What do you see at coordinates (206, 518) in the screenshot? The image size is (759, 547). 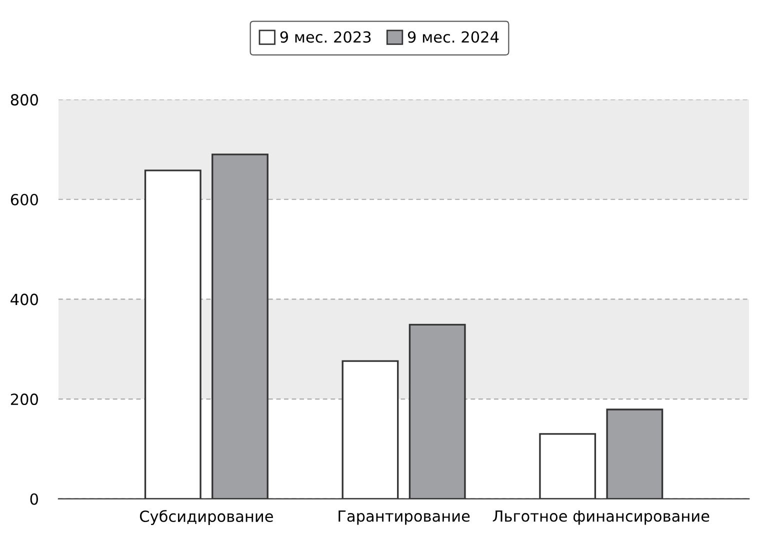 I see `x-tick-label: Субсидирование` at bounding box center [206, 518].